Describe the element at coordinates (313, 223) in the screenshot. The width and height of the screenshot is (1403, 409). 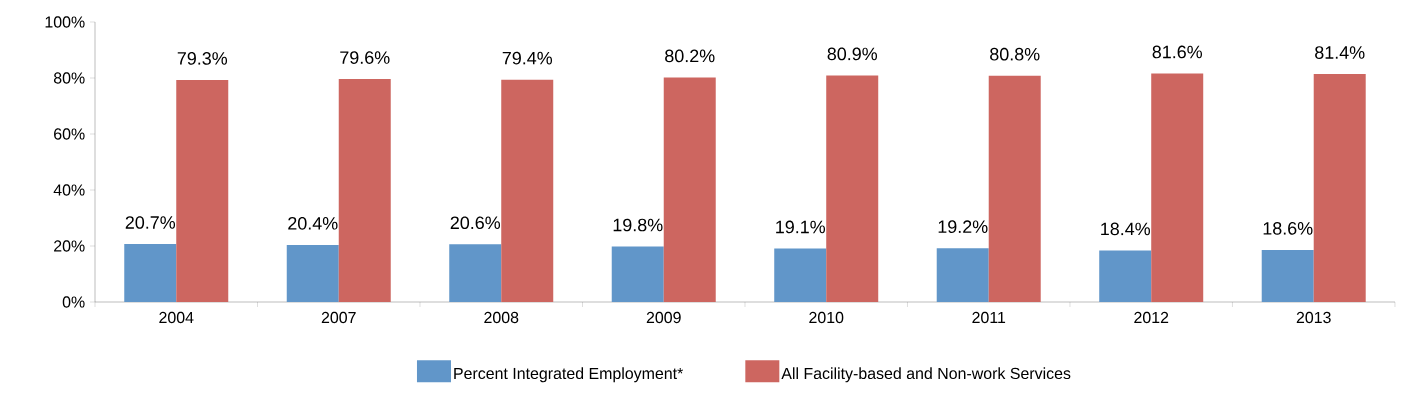
I see `data-label: 20.4%` at that location.